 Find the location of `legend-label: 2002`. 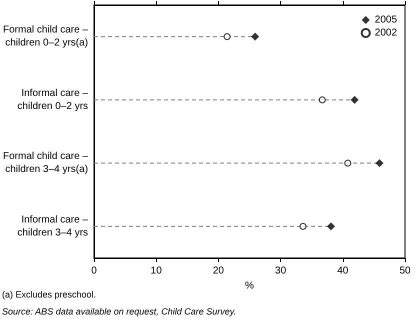

legend-label: 2002 is located at coordinates (386, 33).